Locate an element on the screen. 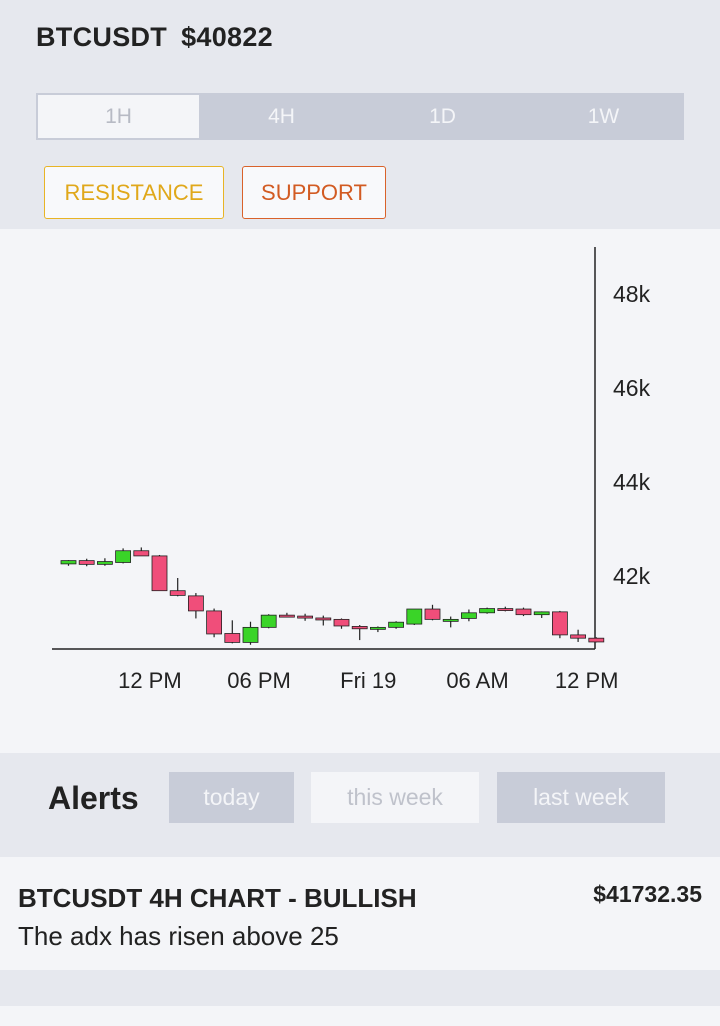 The width and height of the screenshot is (720, 1026). timeframe-tab-4h: 4H is located at coordinates (281, 116).